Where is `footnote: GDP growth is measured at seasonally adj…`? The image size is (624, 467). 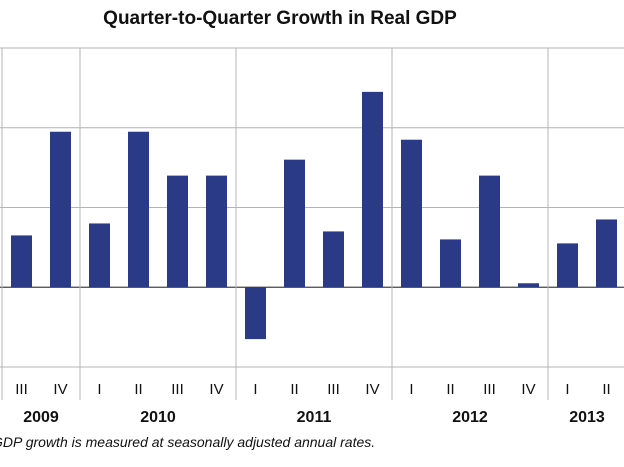 footnote: GDP growth is measured at seasonally adj… is located at coordinates (188, 442).